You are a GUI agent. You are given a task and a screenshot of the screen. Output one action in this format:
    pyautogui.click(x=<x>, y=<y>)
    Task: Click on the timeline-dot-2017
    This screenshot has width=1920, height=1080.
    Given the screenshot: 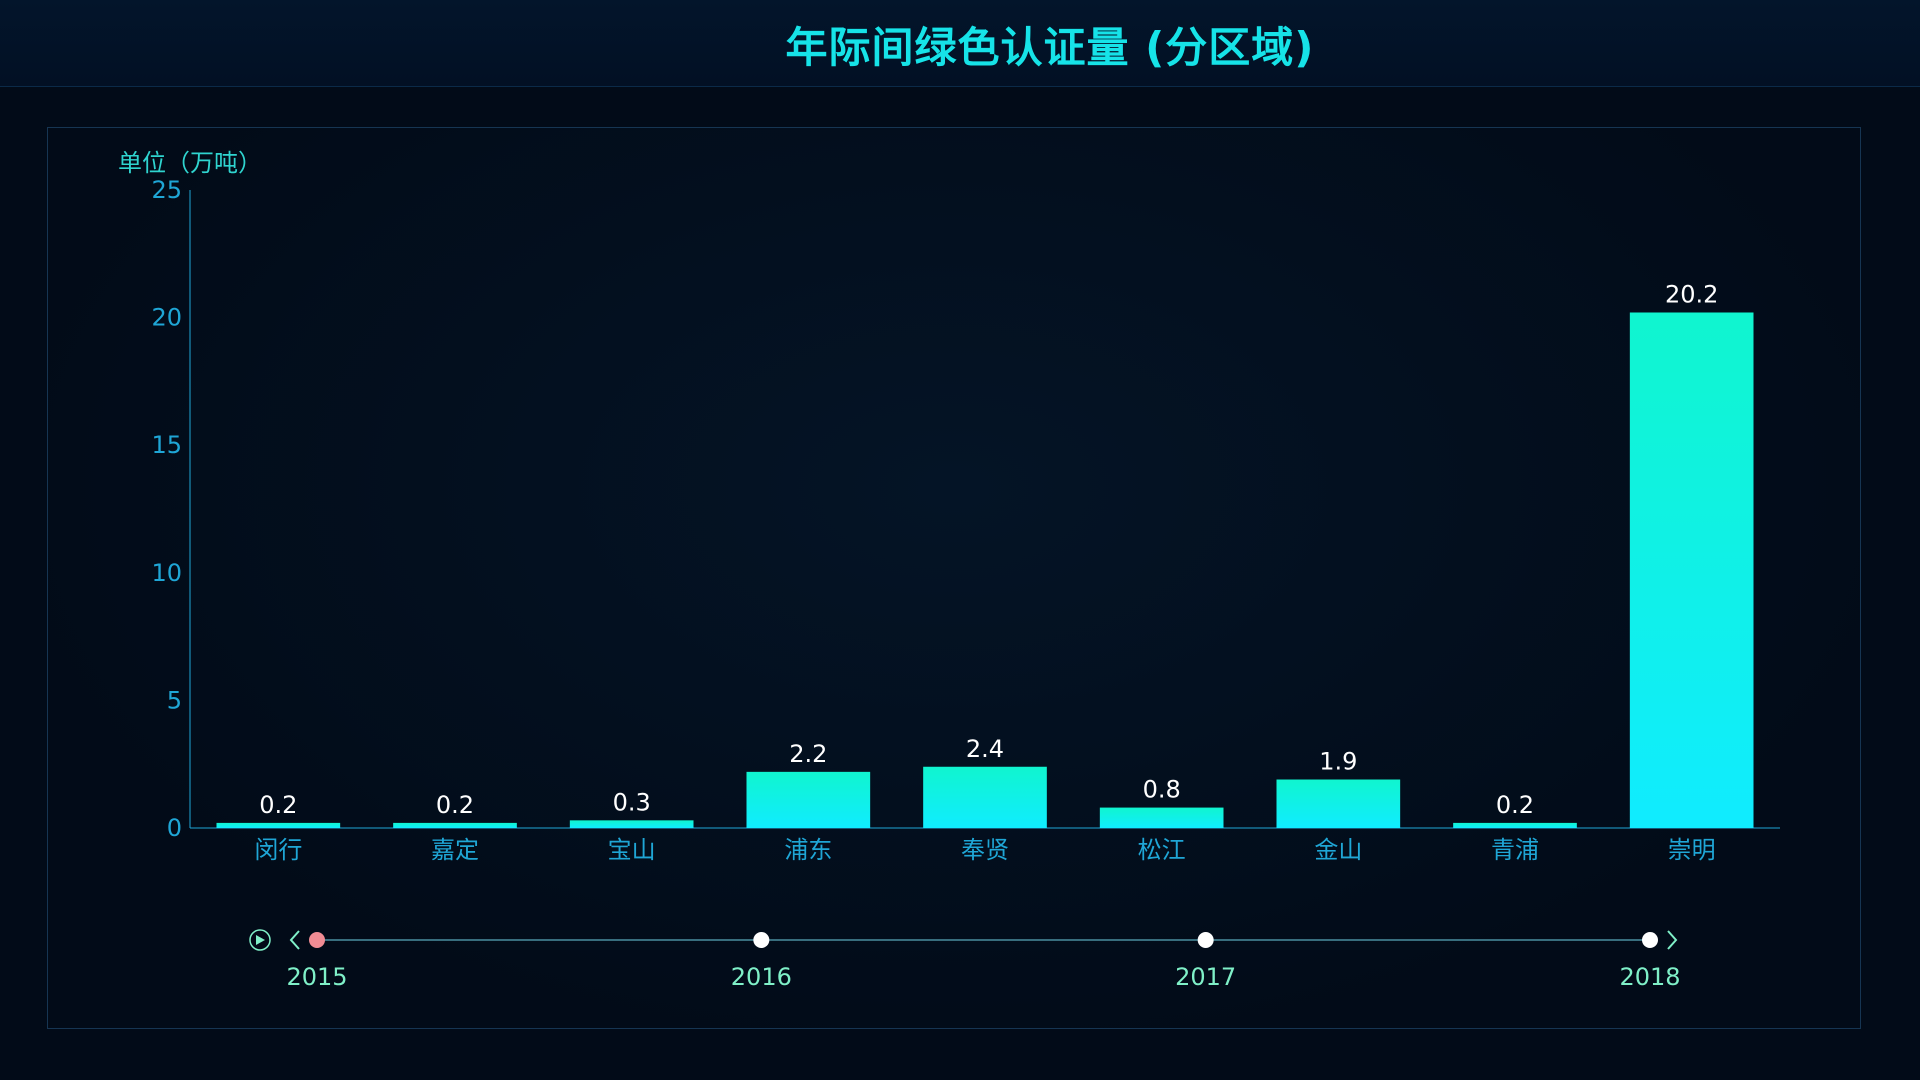 What is the action you would take?
    pyautogui.click(x=1205, y=940)
    